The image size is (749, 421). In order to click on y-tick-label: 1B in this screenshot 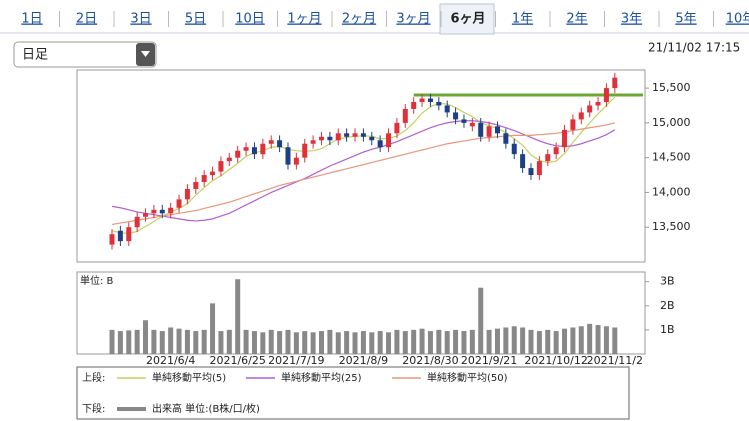, I will do `click(667, 329)`.